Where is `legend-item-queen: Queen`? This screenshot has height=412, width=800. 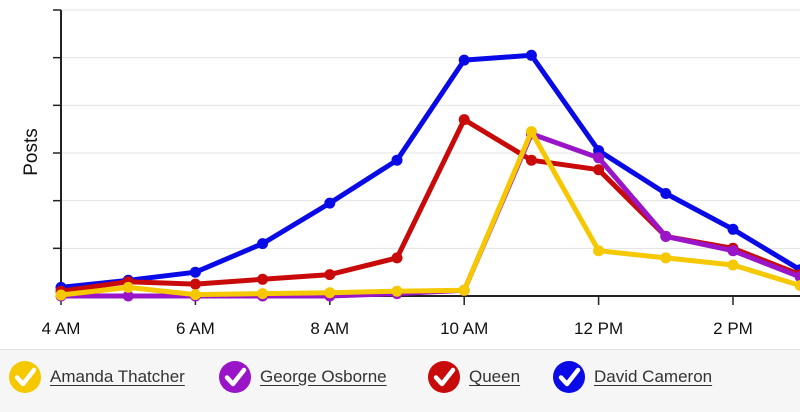 legend-item-queen: Queen is located at coordinates (473, 377).